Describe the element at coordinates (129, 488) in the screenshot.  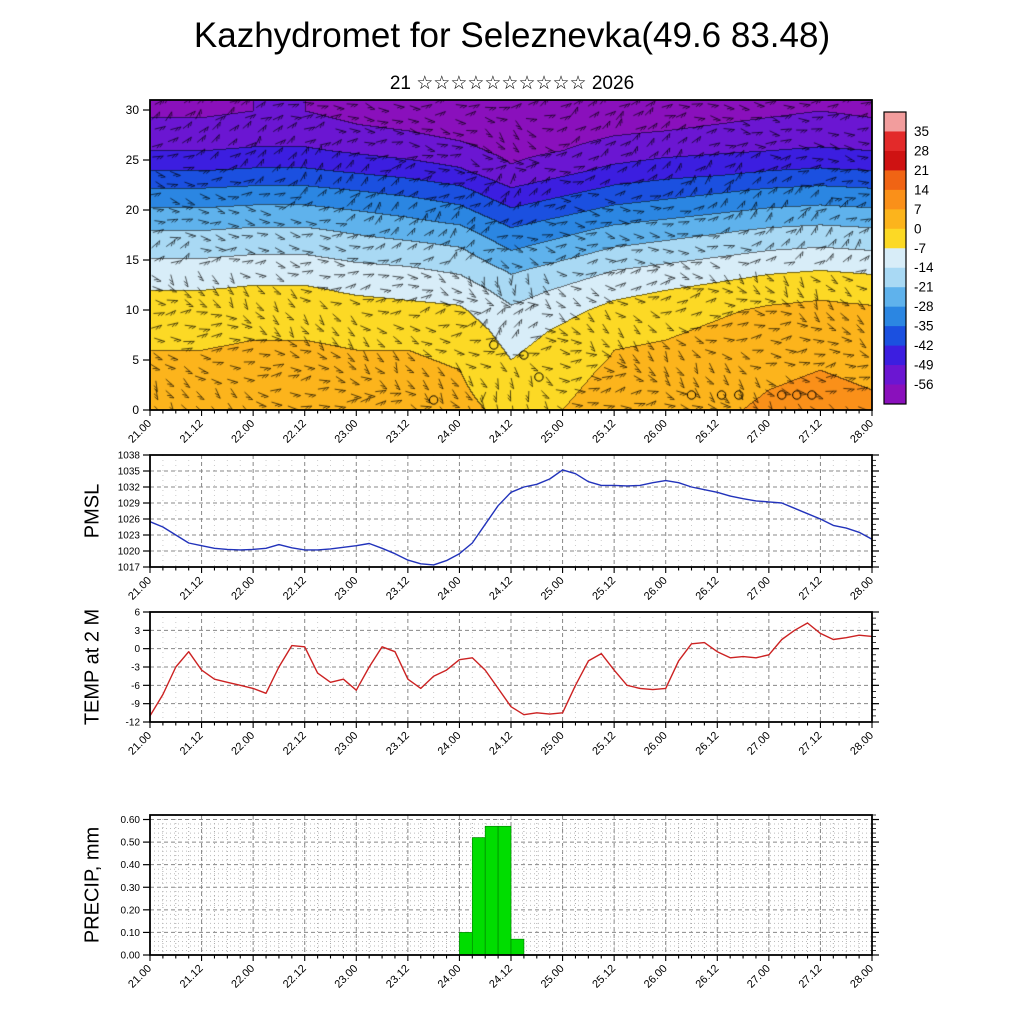
I see `y-tick-label: 1032` at that location.